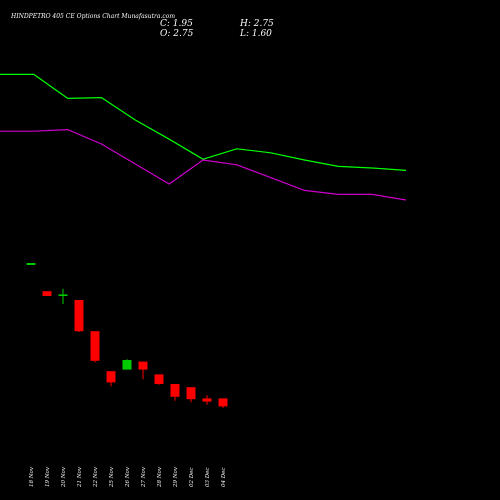 This screenshot has width=500, height=500. What do you see at coordinates (112, 477) in the screenshot?
I see `x-tick-label: 25 Nov` at bounding box center [112, 477].